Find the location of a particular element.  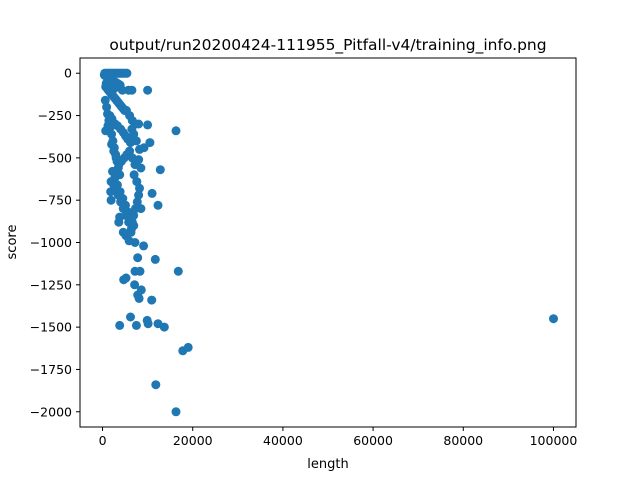

x-tick-label: 100000 is located at coordinates (554, 440).